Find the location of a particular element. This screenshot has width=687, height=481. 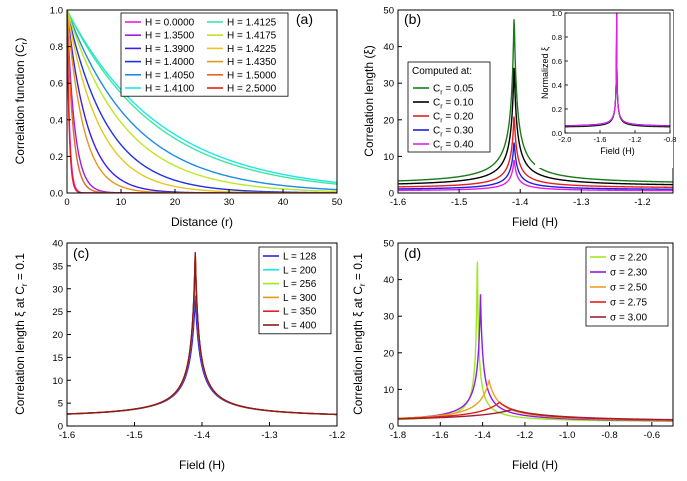

panel-c-xtick-label: -1.4 is located at coordinates (202, 435).